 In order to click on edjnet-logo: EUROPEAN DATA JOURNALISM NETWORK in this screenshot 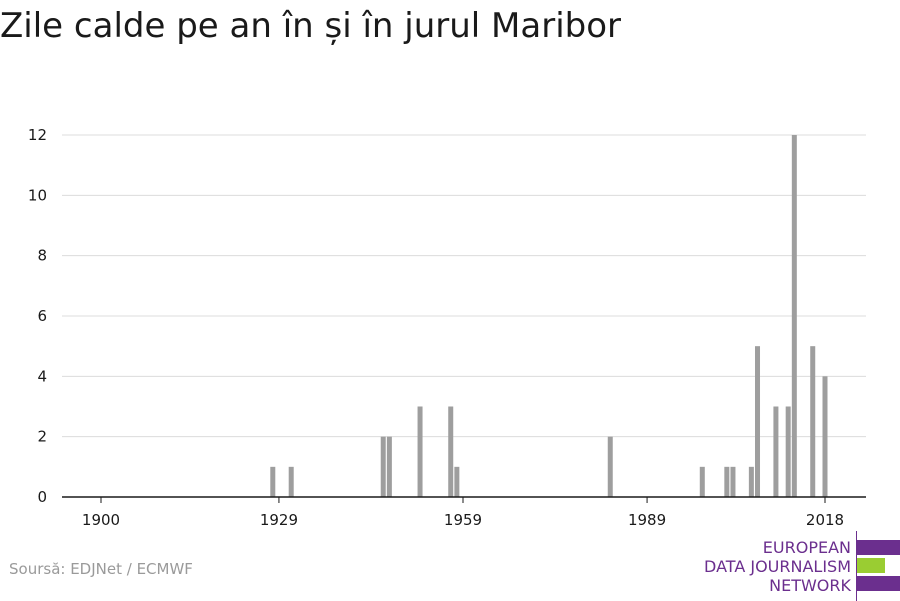, I will do `click(802, 566)`.